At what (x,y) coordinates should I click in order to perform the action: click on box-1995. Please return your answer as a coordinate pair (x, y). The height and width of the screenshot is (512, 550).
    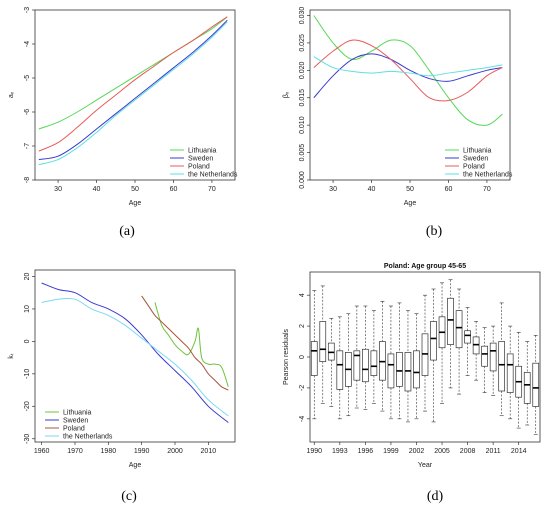
    Looking at the image, I should click on (357, 357).